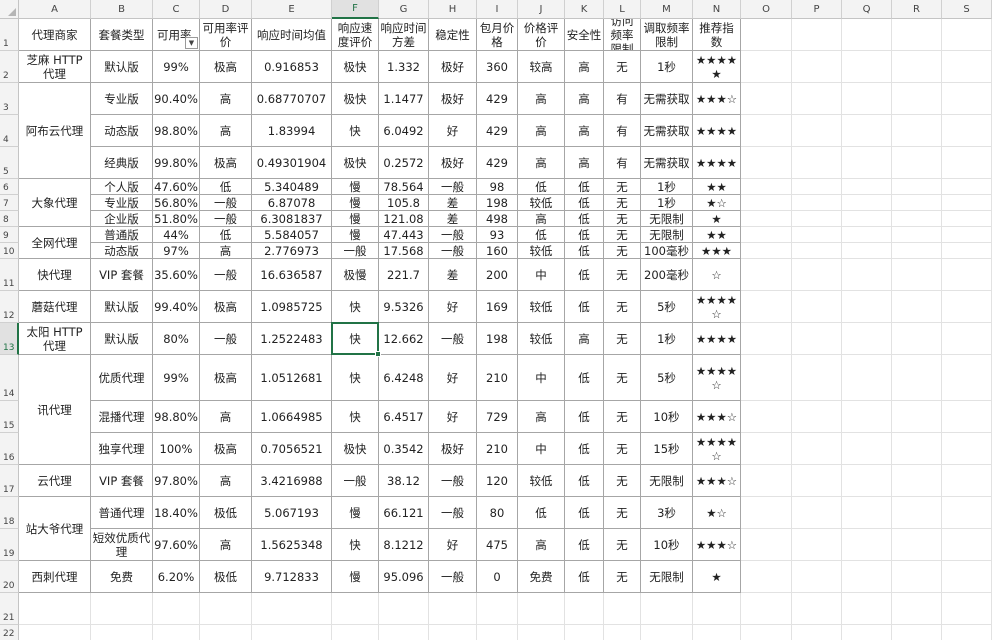 The image size is (995, 640). What do you see at coordinates (176, 99) in the screenshot?
I see `data-cell: 90.40%` at bounding box center [176, 99].